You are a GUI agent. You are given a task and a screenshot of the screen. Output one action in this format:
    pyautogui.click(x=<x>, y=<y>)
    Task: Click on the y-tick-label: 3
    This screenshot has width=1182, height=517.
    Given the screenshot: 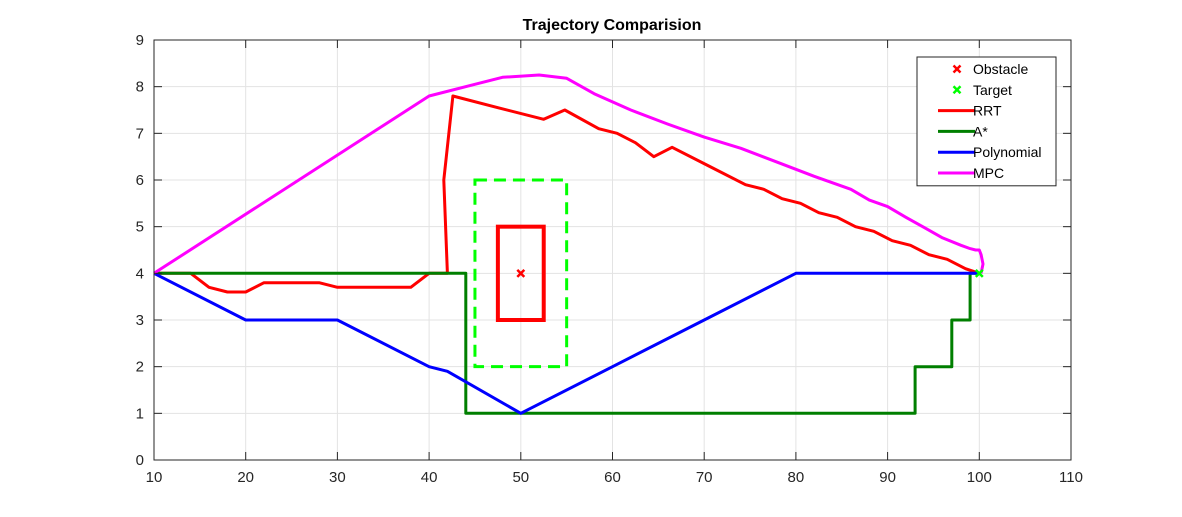 What is the action you would take?
    pyautogui.click(x=140, y=320)
    